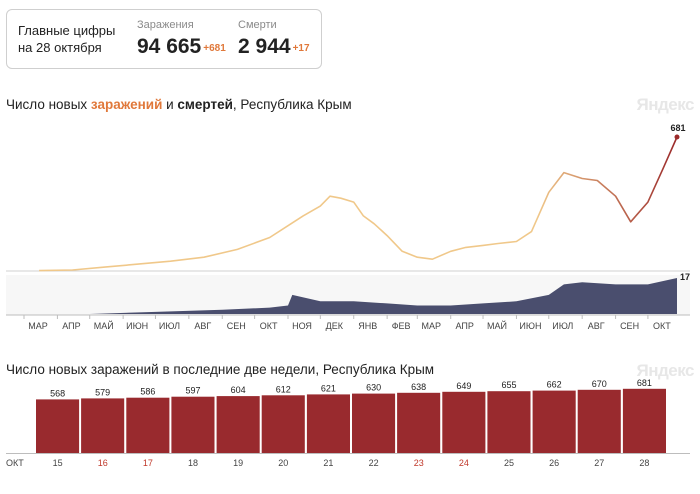 This screenshot has height=494, width=700. I want to click on bar-value-label: 649, so click(463, 386).